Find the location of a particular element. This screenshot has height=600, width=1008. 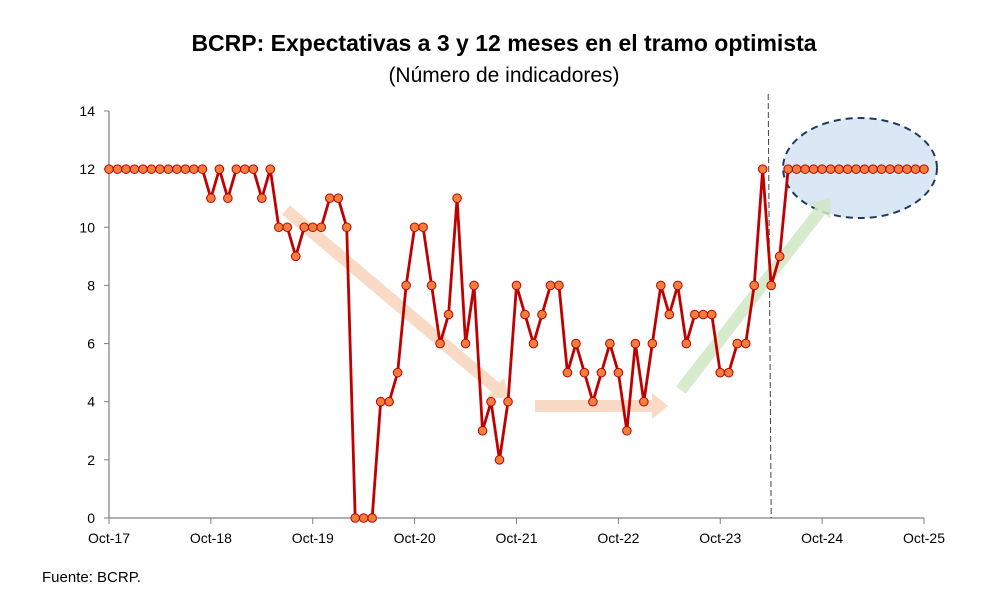

x-tick-label: Oct-23 is located at coordinates (720, 538).